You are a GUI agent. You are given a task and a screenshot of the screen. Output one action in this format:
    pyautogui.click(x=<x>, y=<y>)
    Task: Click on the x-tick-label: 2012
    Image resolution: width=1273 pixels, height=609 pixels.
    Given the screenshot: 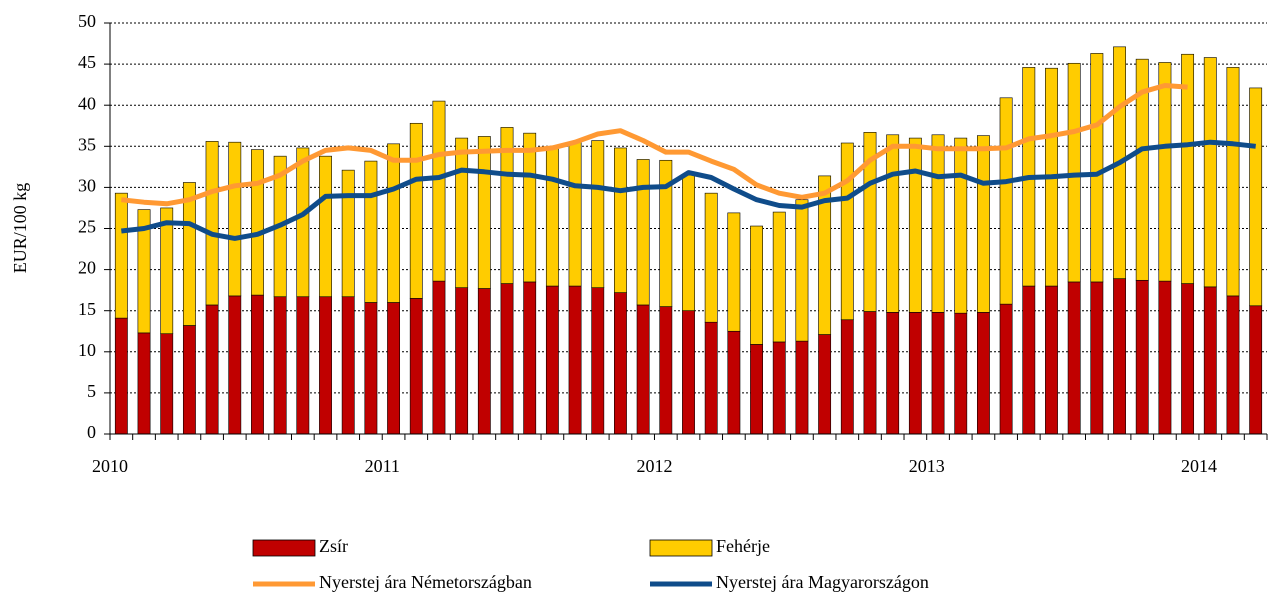 What is the action you would take?
    pyautogui.click(x=654, y=466)
    